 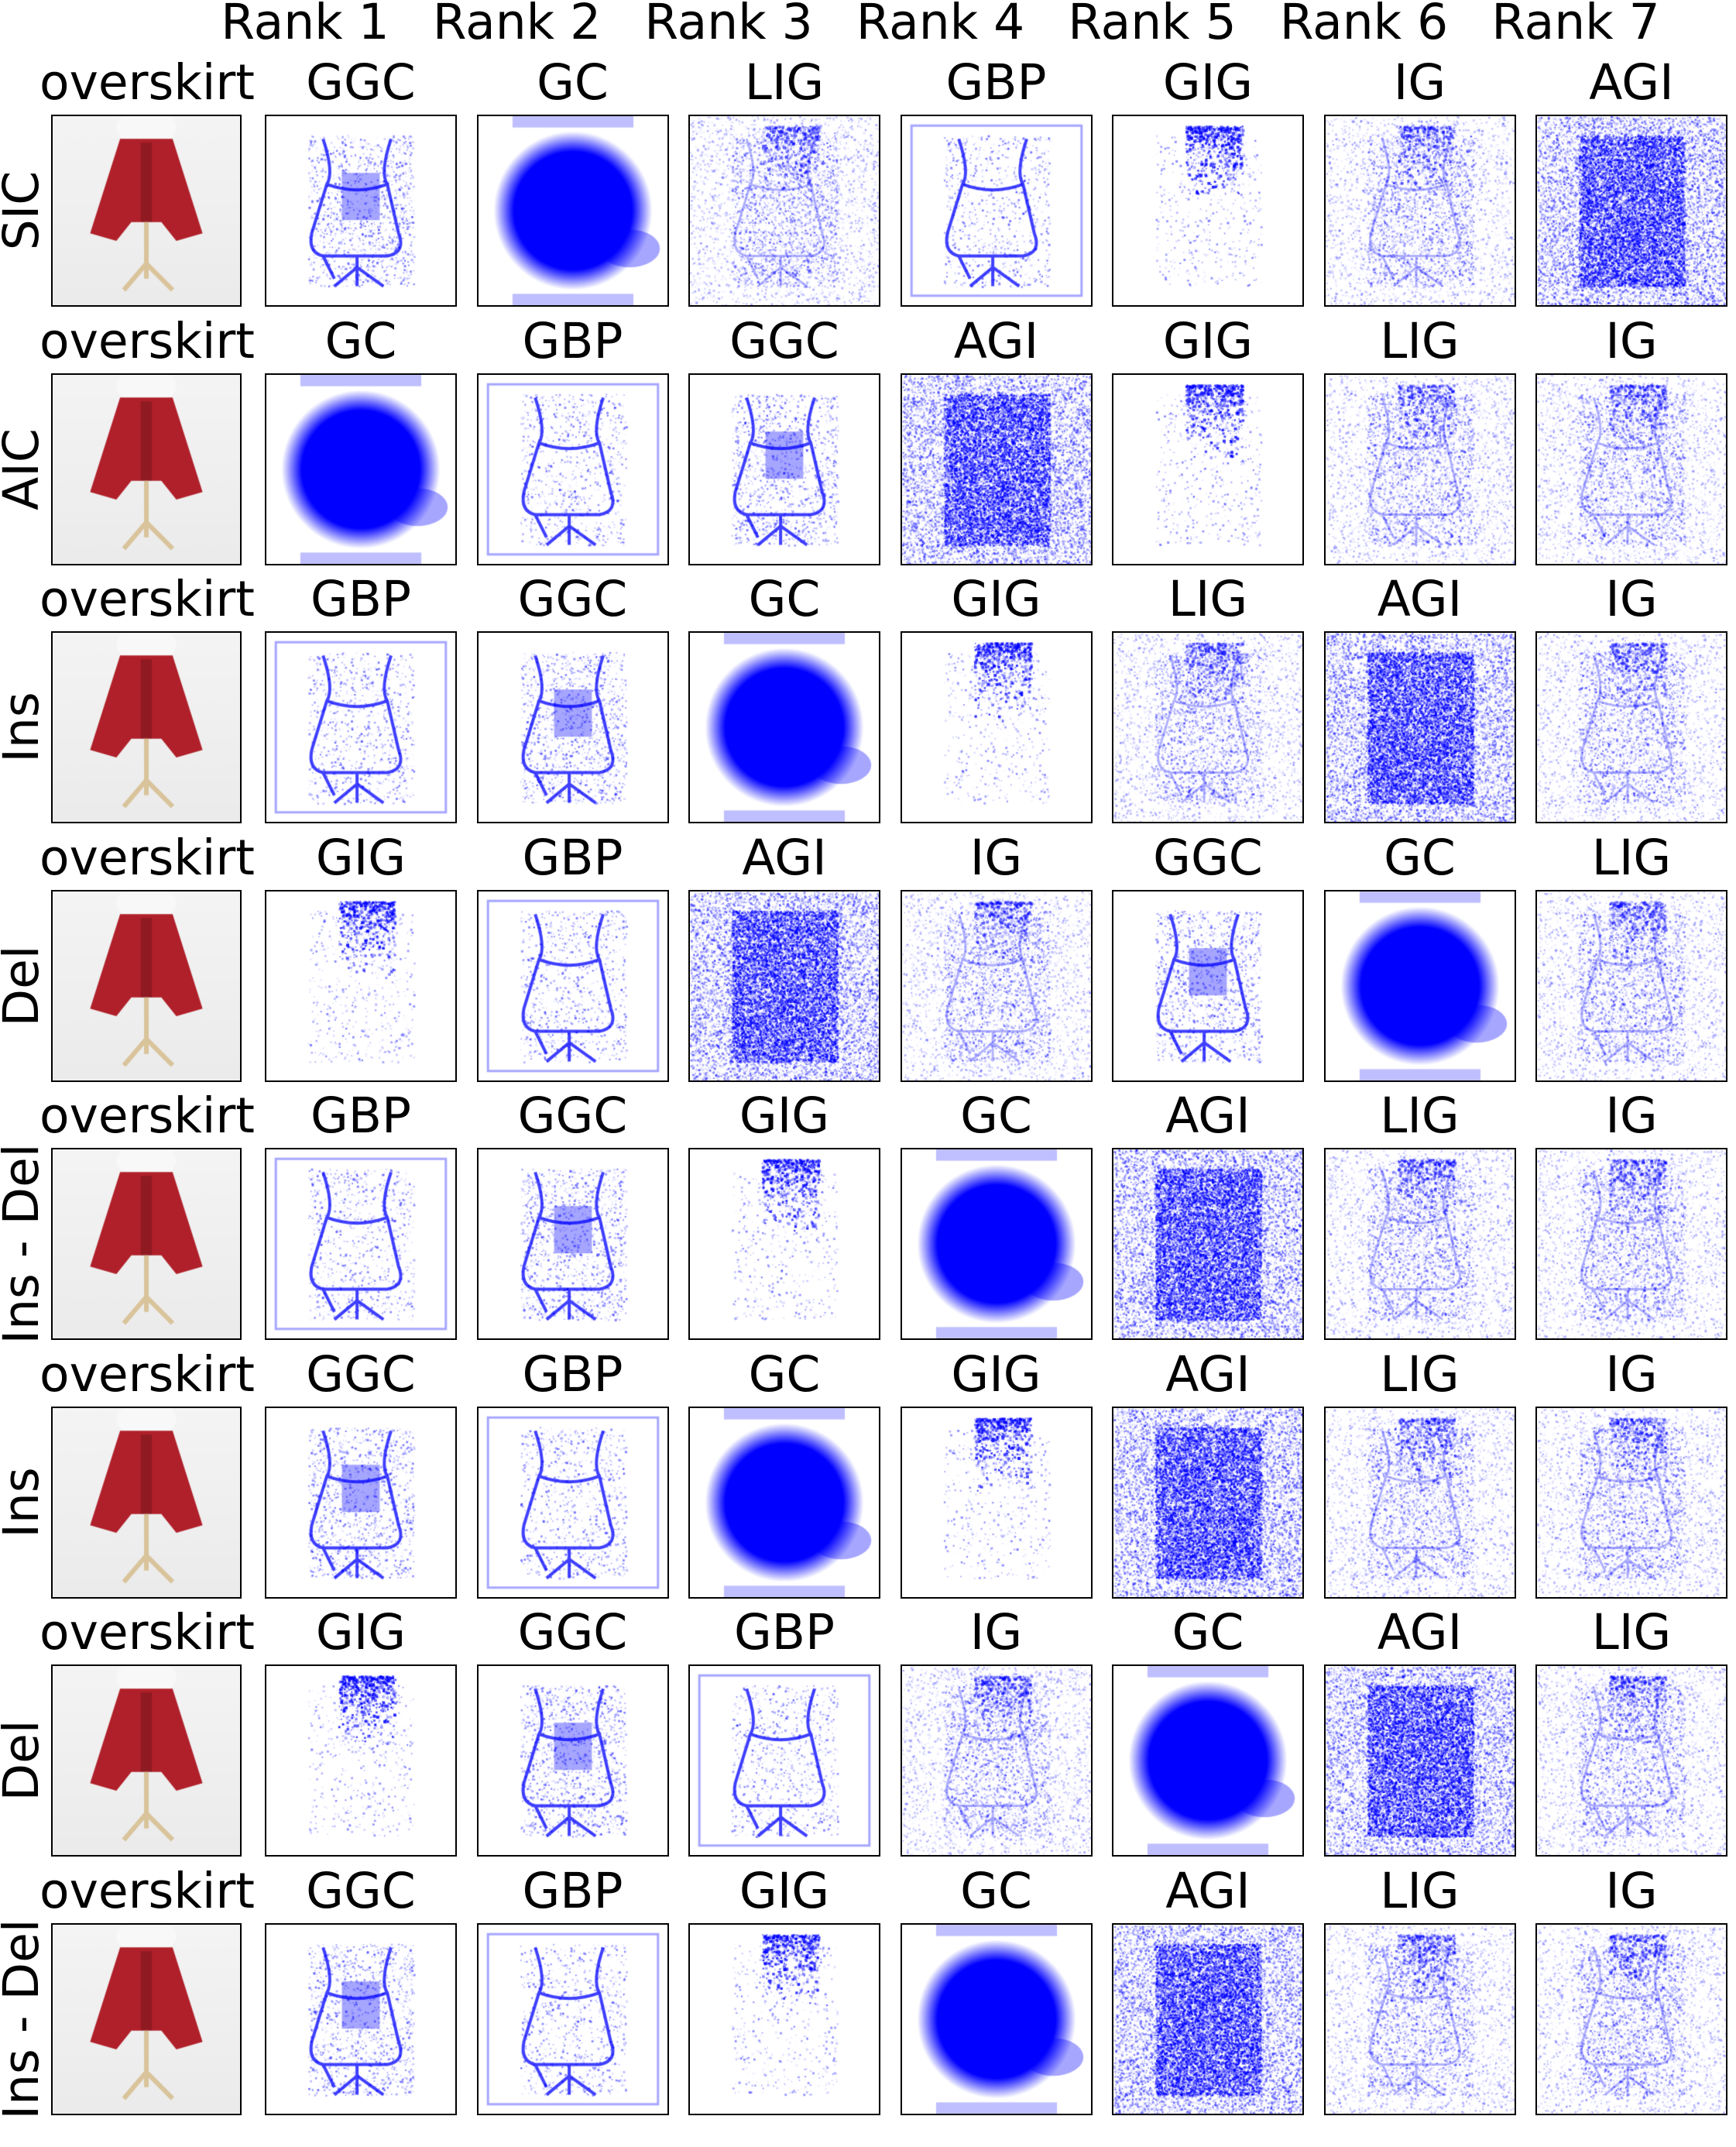 I want to click on rank-header-4: Rank 4, so click(x=940, y=25).